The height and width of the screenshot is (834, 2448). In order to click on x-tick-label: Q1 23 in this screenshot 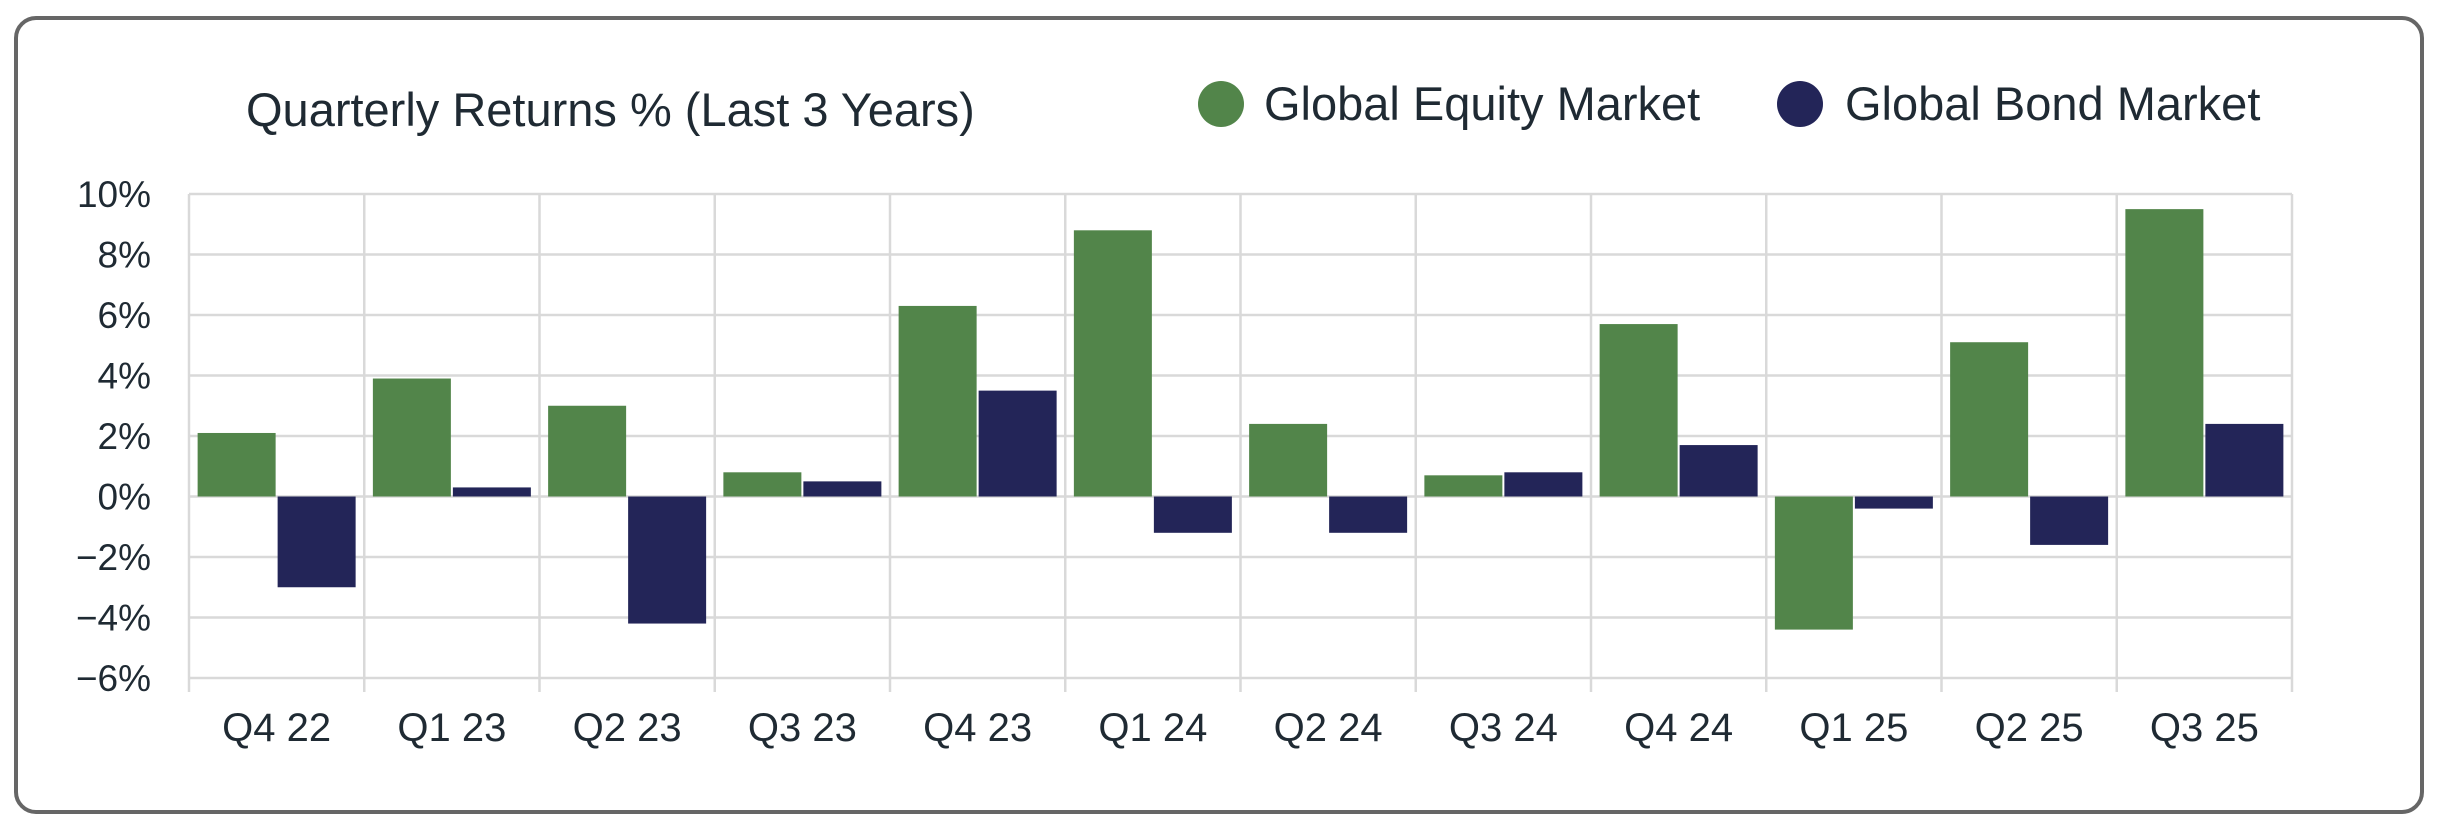, I will do `click(451, 728)`.